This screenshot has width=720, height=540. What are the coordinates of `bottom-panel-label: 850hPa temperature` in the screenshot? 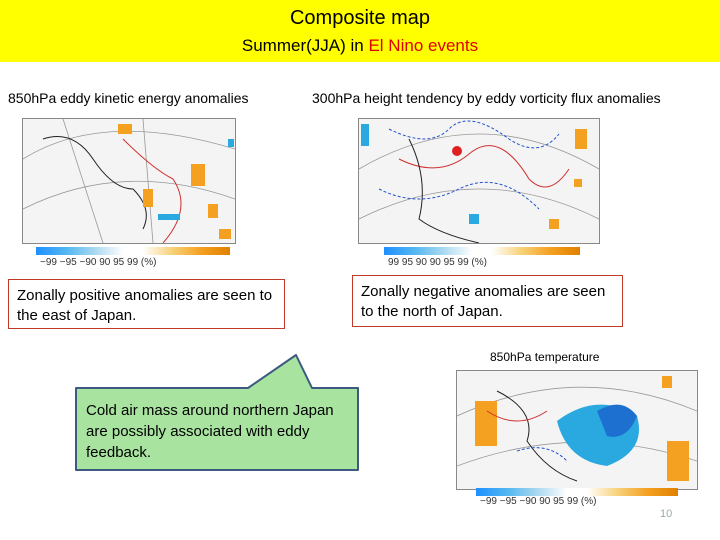 It's located at (545, 357).